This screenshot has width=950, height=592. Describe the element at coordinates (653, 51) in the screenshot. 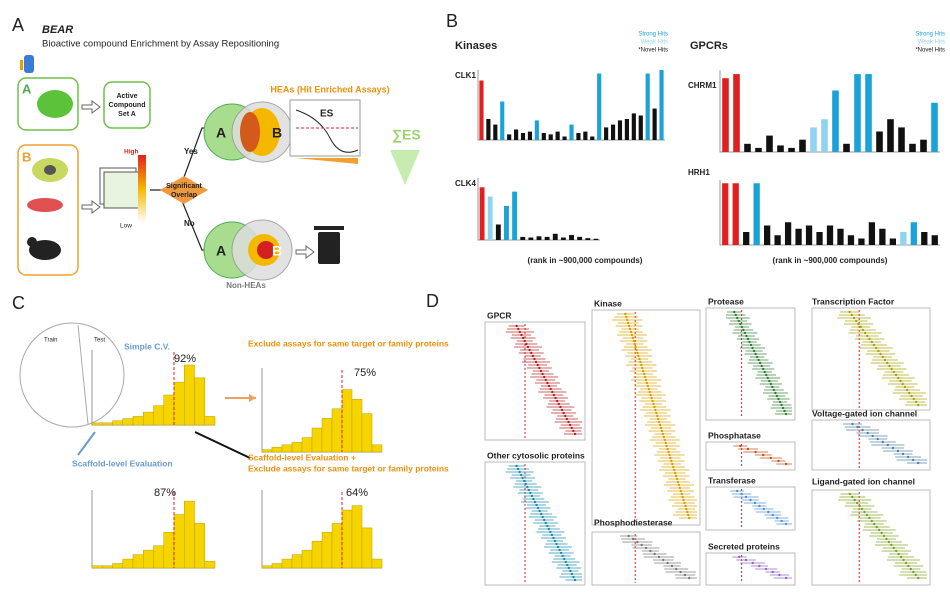

I see `legend-entry: *Novel Hits` at that location.